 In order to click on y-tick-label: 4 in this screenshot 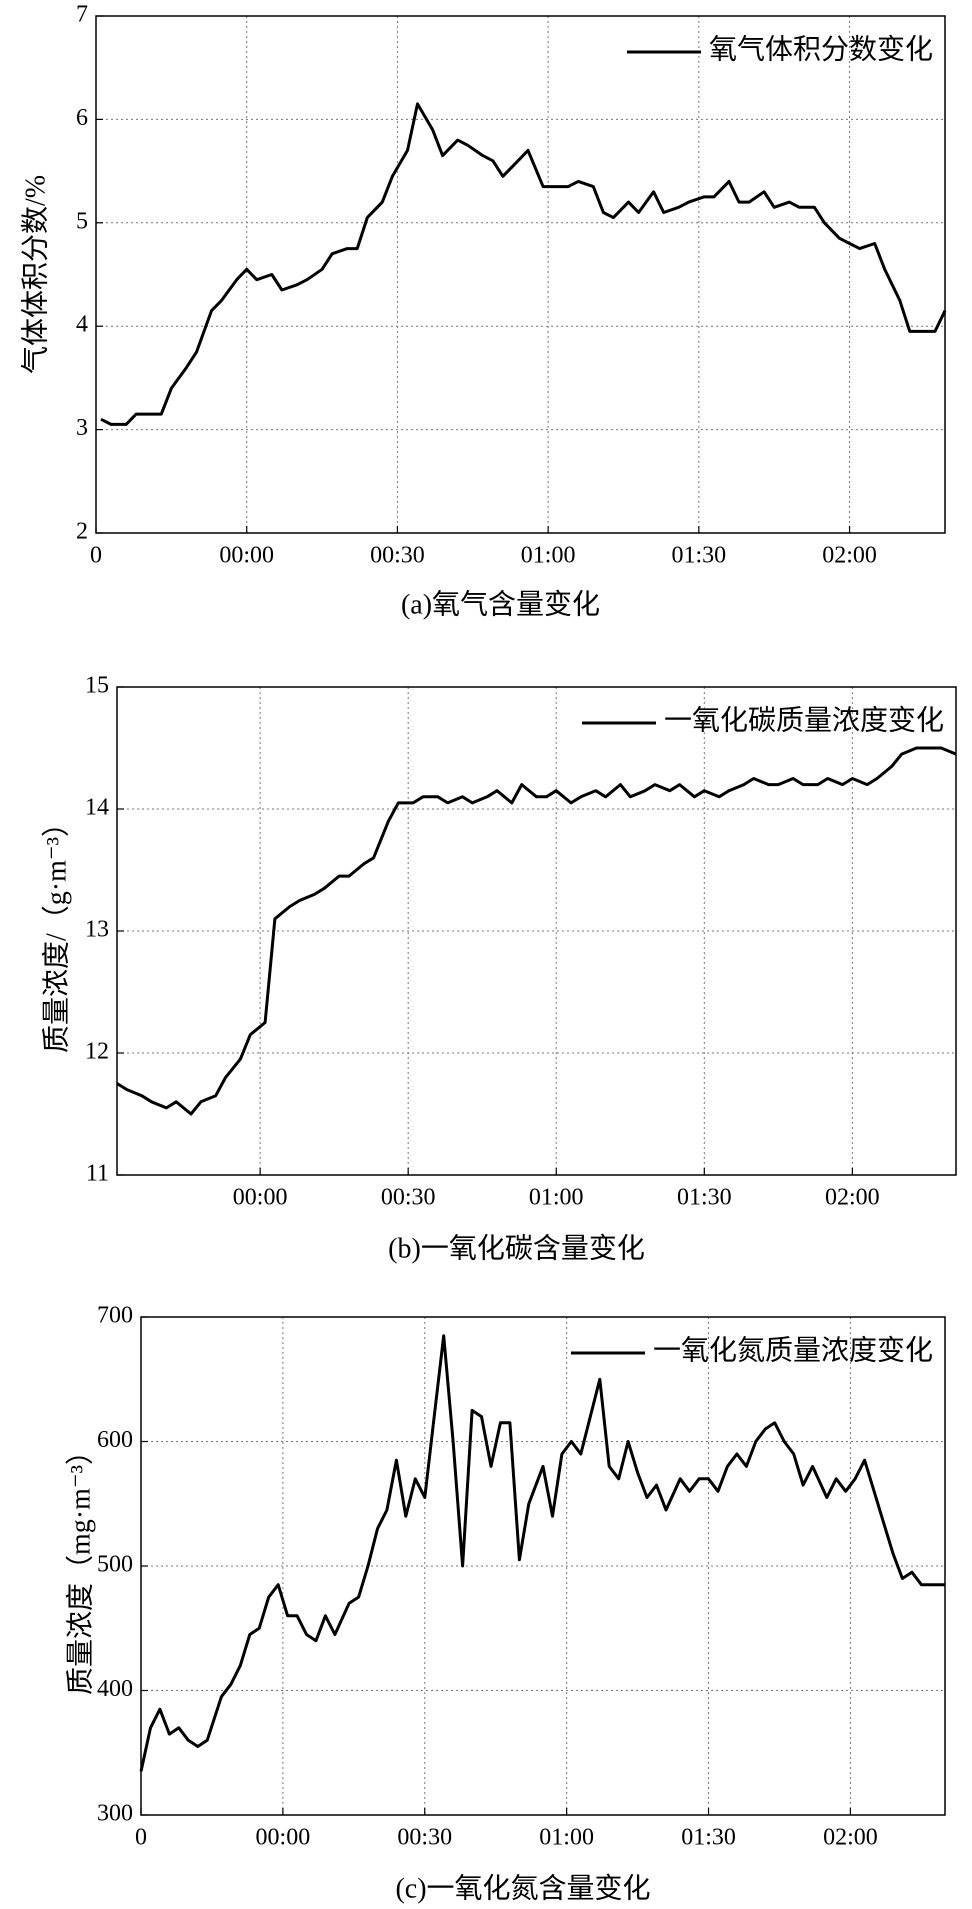, I will do `click(82, 325)`.